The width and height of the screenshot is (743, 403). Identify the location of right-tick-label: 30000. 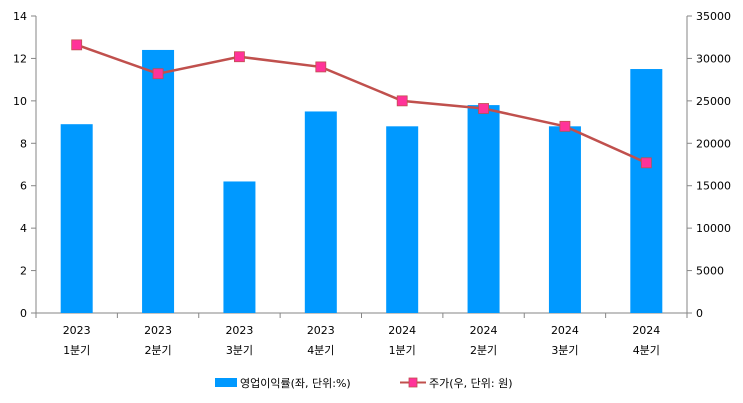
(713, 58).